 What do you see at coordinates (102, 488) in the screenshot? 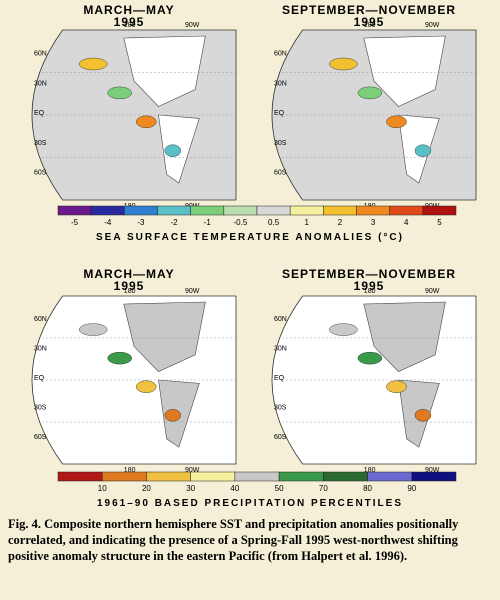
I see `scale-label: 10` at bounding box center [102, 488].